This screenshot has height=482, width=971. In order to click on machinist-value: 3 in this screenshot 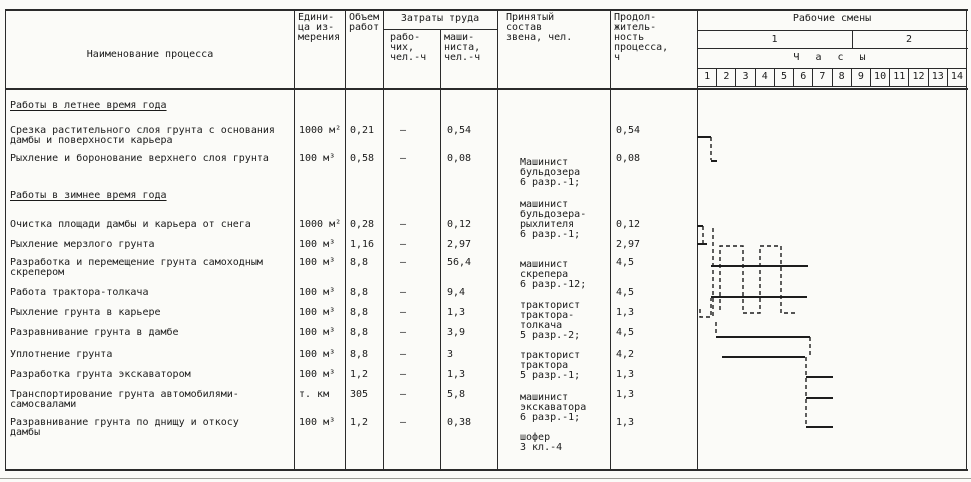, I will do `click(450, 354)`.